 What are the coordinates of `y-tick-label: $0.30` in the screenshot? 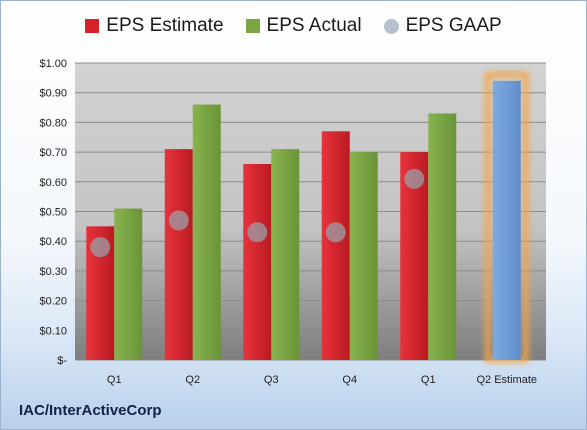 It's located at (53, 272).